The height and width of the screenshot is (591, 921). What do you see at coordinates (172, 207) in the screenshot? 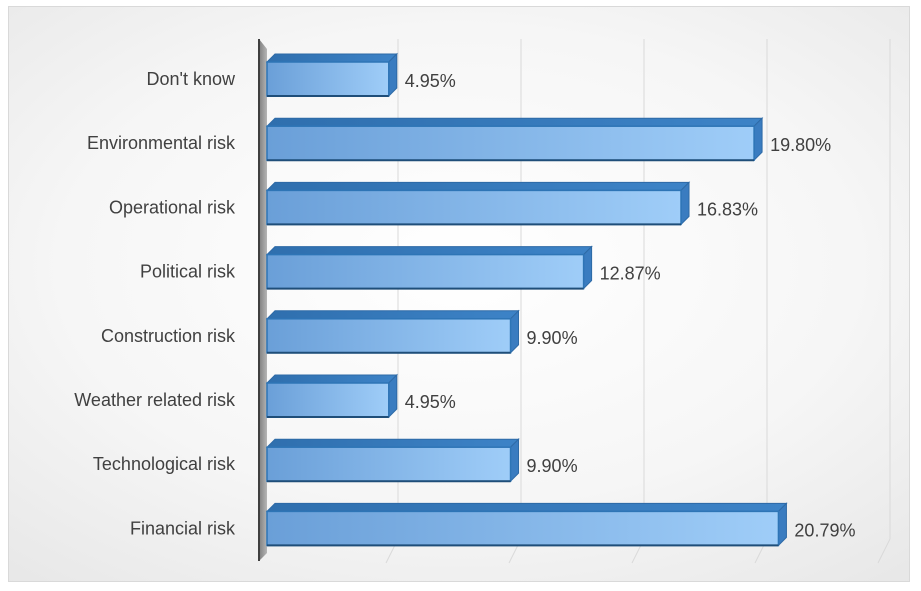
I see `category-label: Operational risk` at bounding box center [172, 207].